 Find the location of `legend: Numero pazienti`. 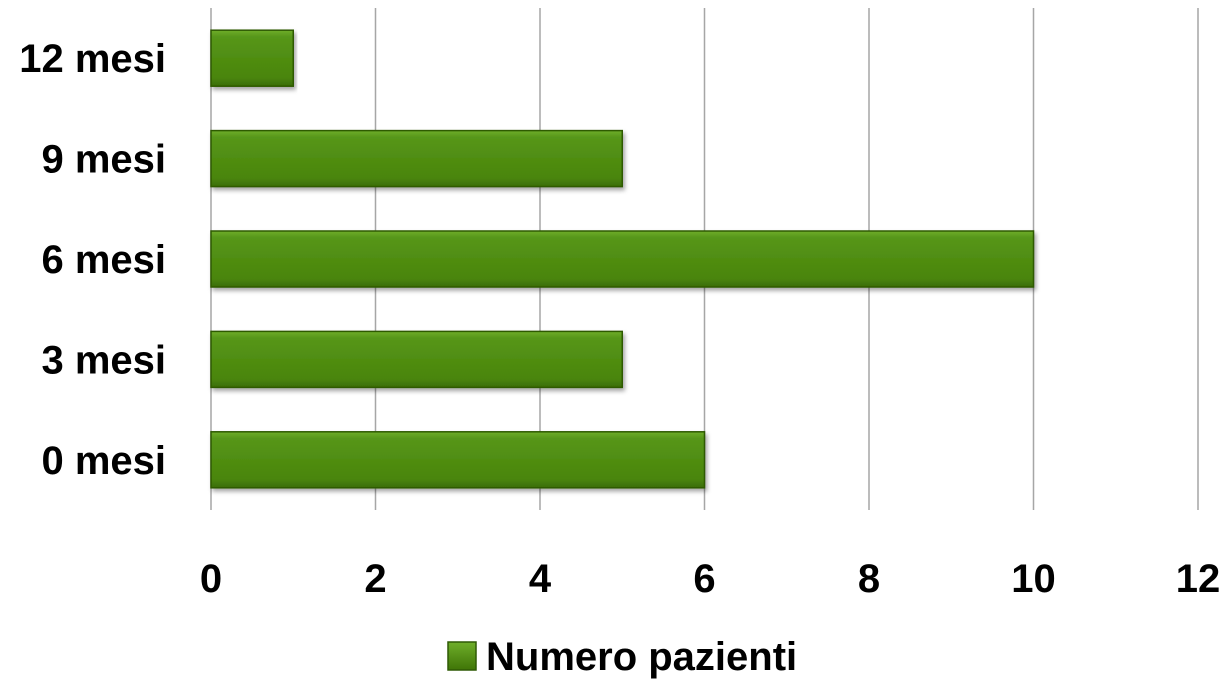

legend: Numero pazienti is located at coordinates (622, 657).